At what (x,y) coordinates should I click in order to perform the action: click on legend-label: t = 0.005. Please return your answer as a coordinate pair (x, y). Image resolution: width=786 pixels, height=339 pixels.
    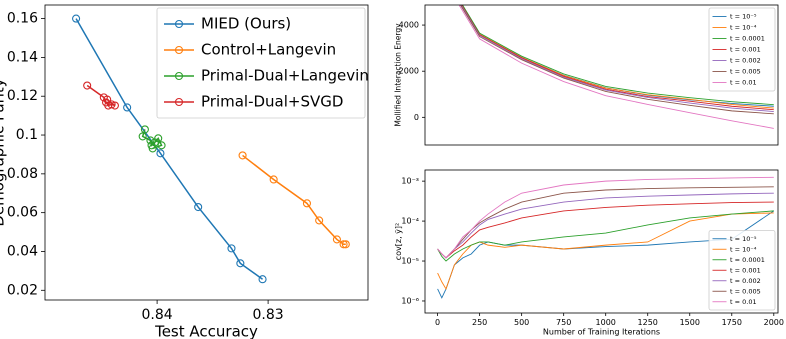
    Looking at the image, I should click on (745, 291).